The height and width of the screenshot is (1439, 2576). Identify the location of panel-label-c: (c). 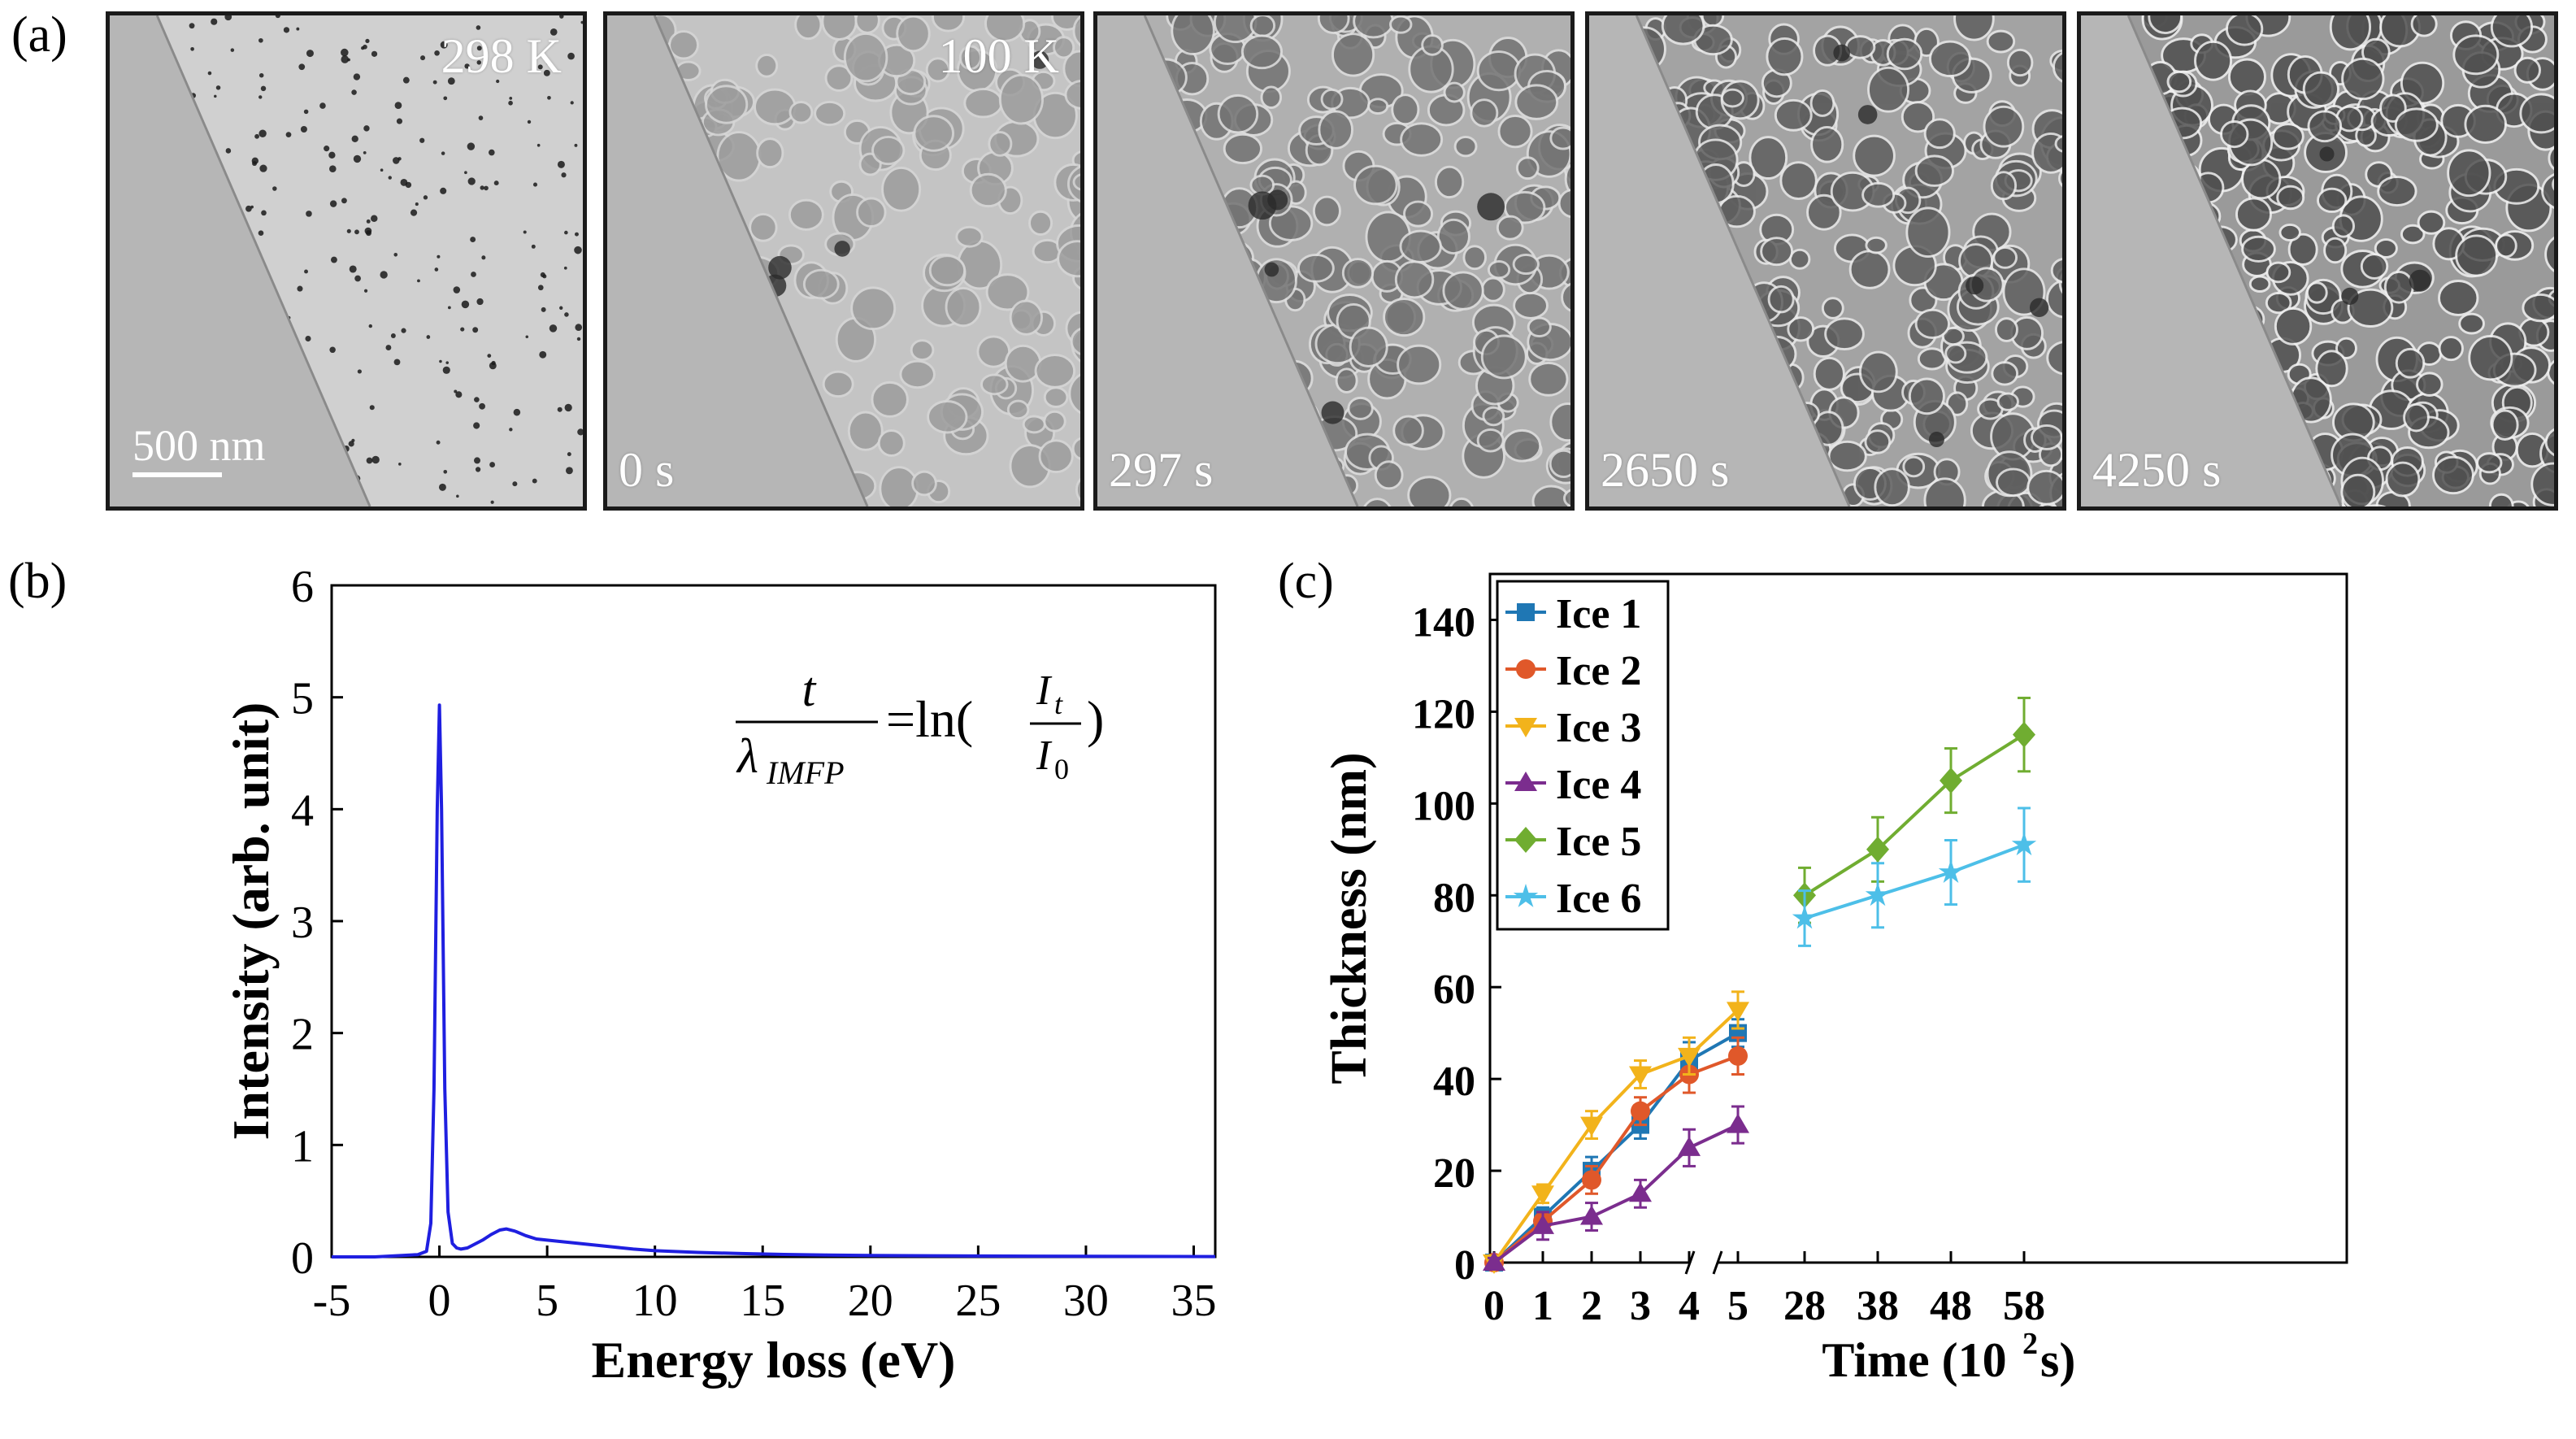
(1306, 581).